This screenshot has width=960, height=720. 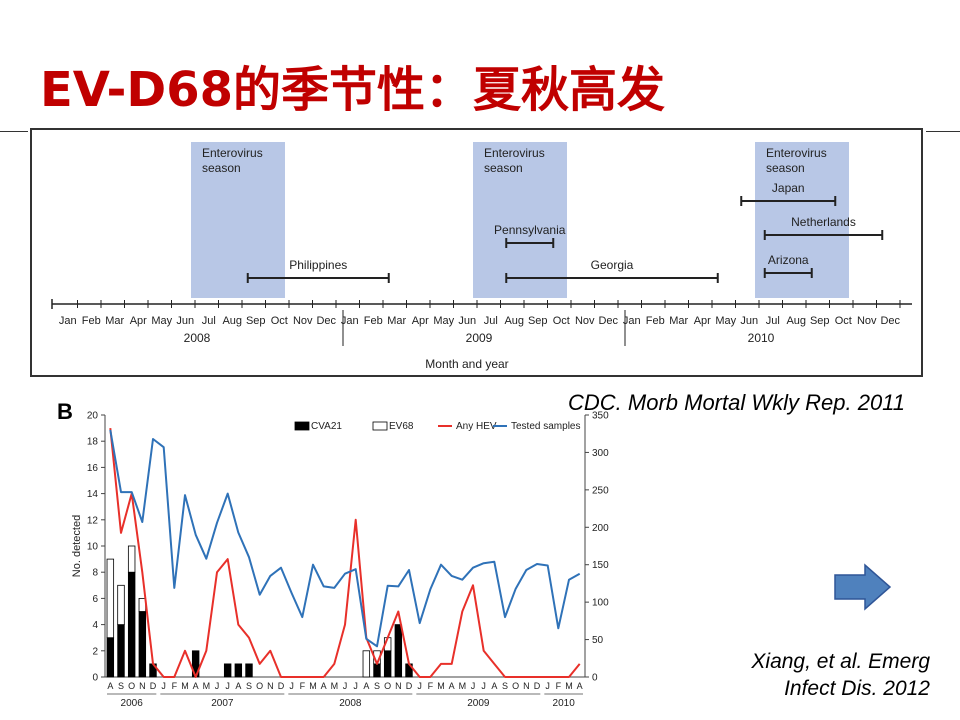 What do you see at coordinates (598, 640) in the screenshot?
I see `right-tick-label: 50` at bounding box center [598, 640].